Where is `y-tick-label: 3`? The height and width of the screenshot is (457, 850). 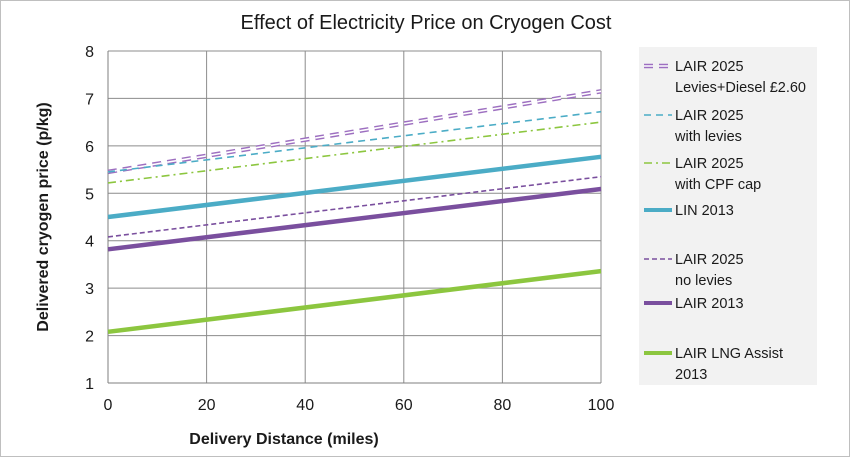
y-tick-label: 3 is located at coordinates (89, 289).